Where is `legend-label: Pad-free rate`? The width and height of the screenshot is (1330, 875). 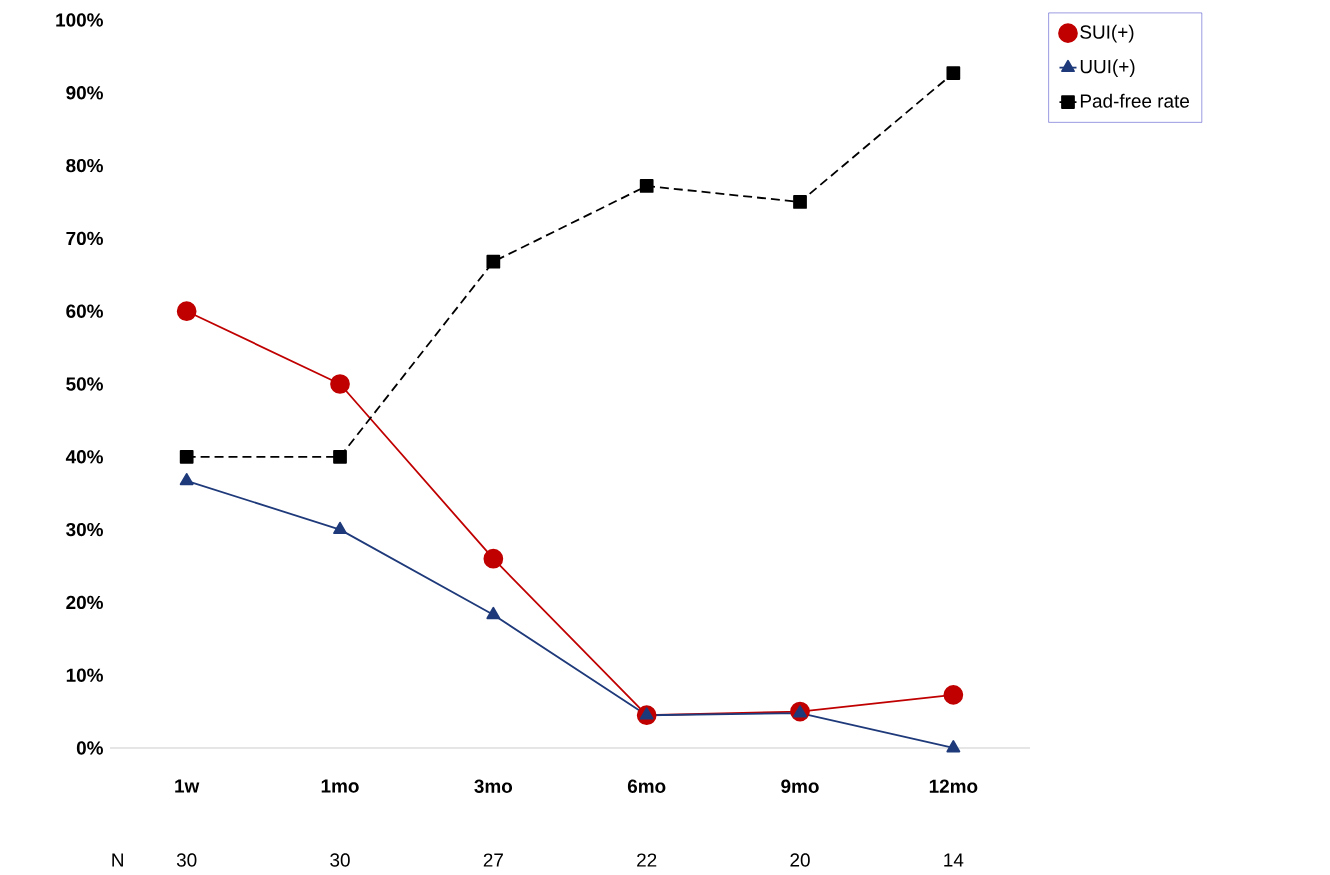 legend-label: Pad-free rate is located at coordinates (1134, 100).